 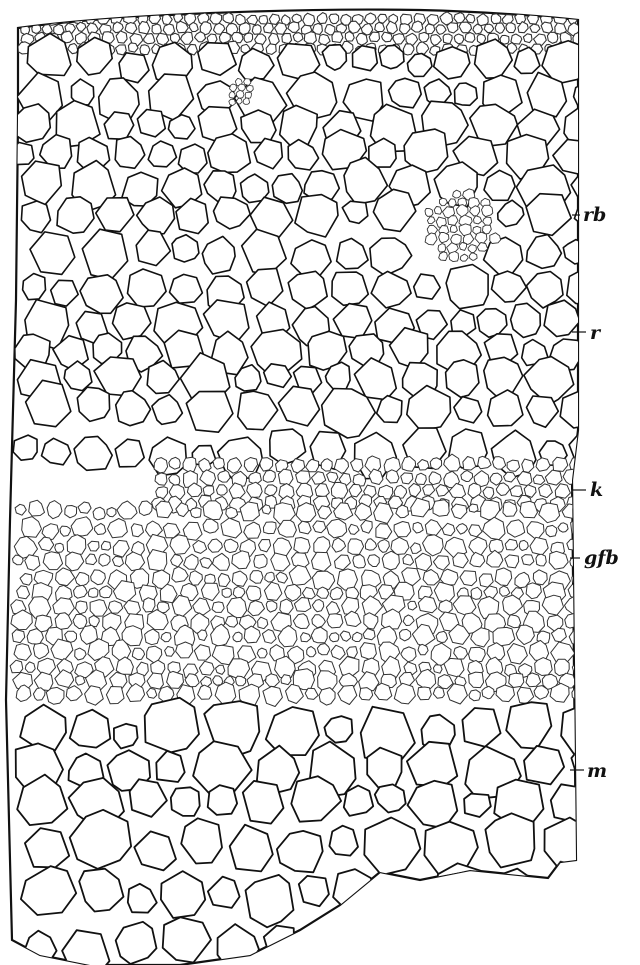 I want to click on label-ticks, so click(x=578, y=492).